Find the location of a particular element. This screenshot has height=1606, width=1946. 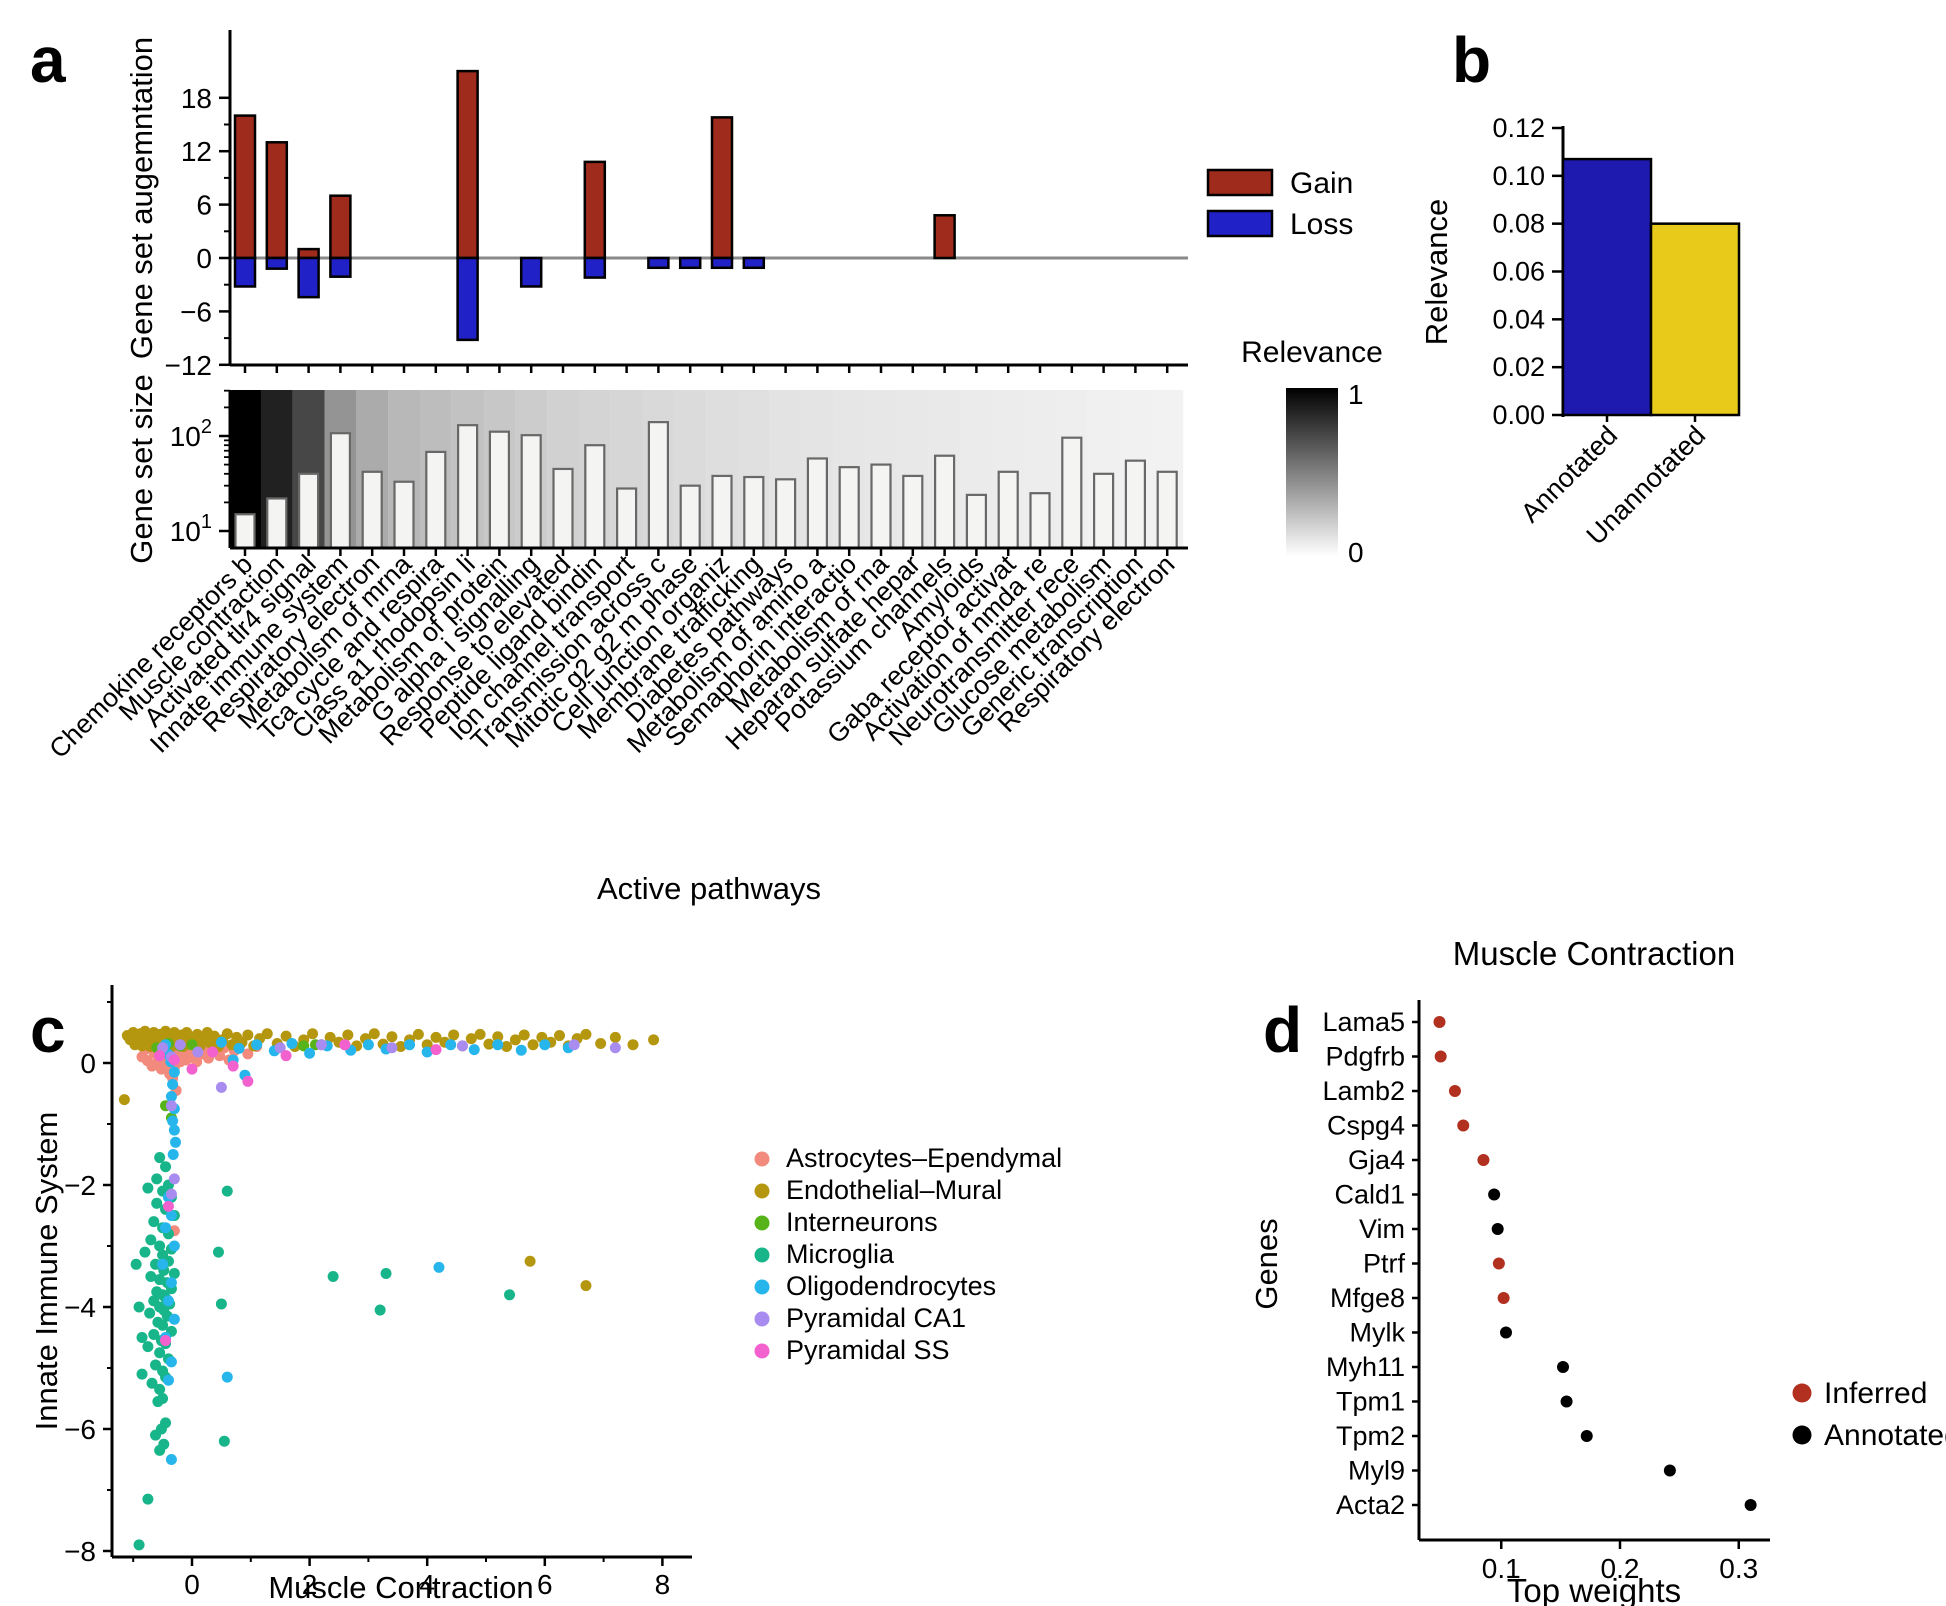

loss-legend-swatch is located at coordinates (1240, 223).